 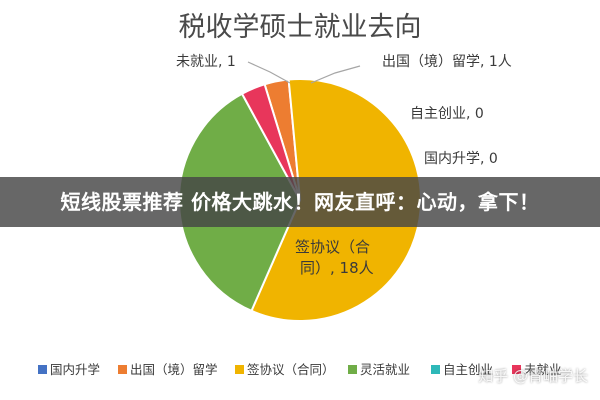 I want to click on ad-banner: 短线股票推荐 价格大跳水！网友直呼：心动，拿下！, so click(x=300, y=202).